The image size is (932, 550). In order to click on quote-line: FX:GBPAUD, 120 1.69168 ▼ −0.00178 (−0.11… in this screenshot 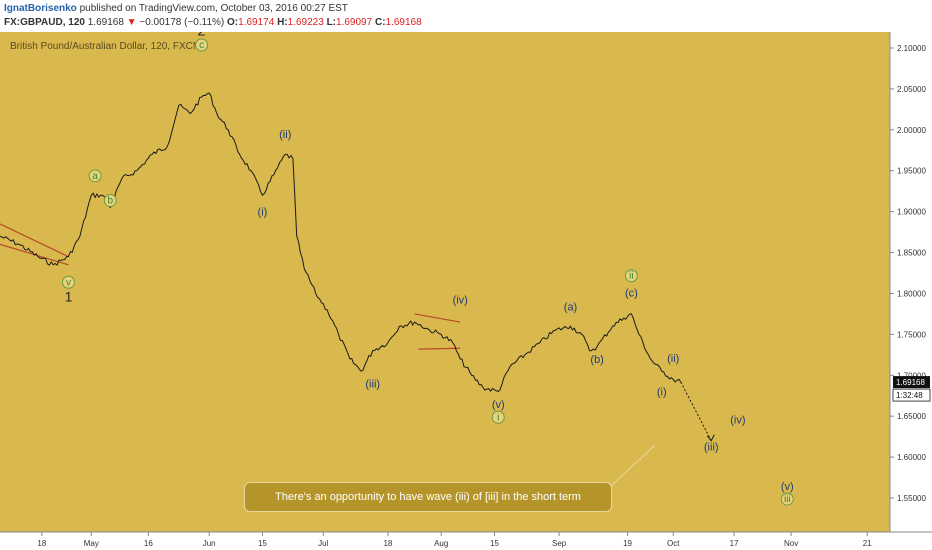, I will do `click(213, 22)`.